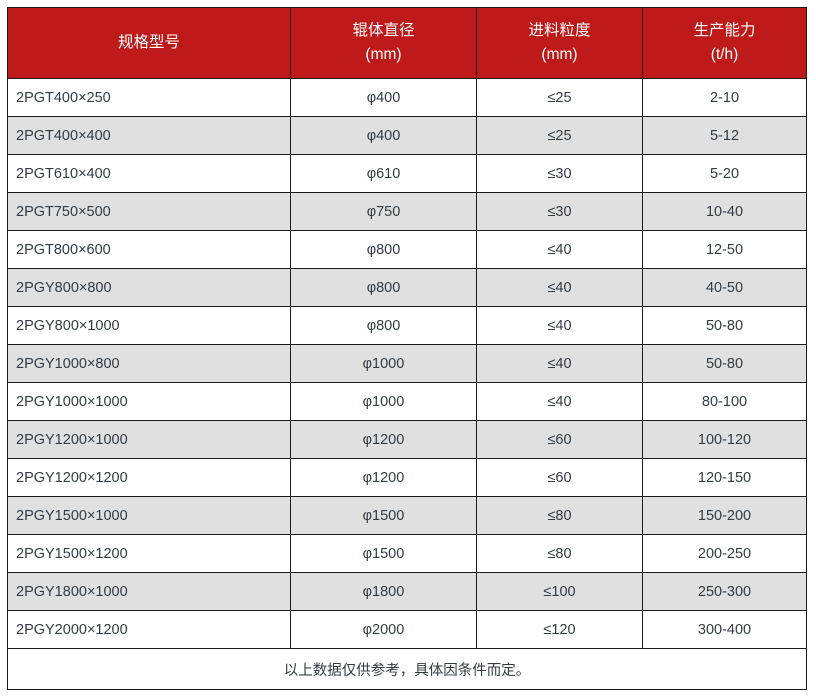  Describe the element at coordinates (383, 629) in the screenshot. I see `cell-roller-diameter: φ2000` at that location.